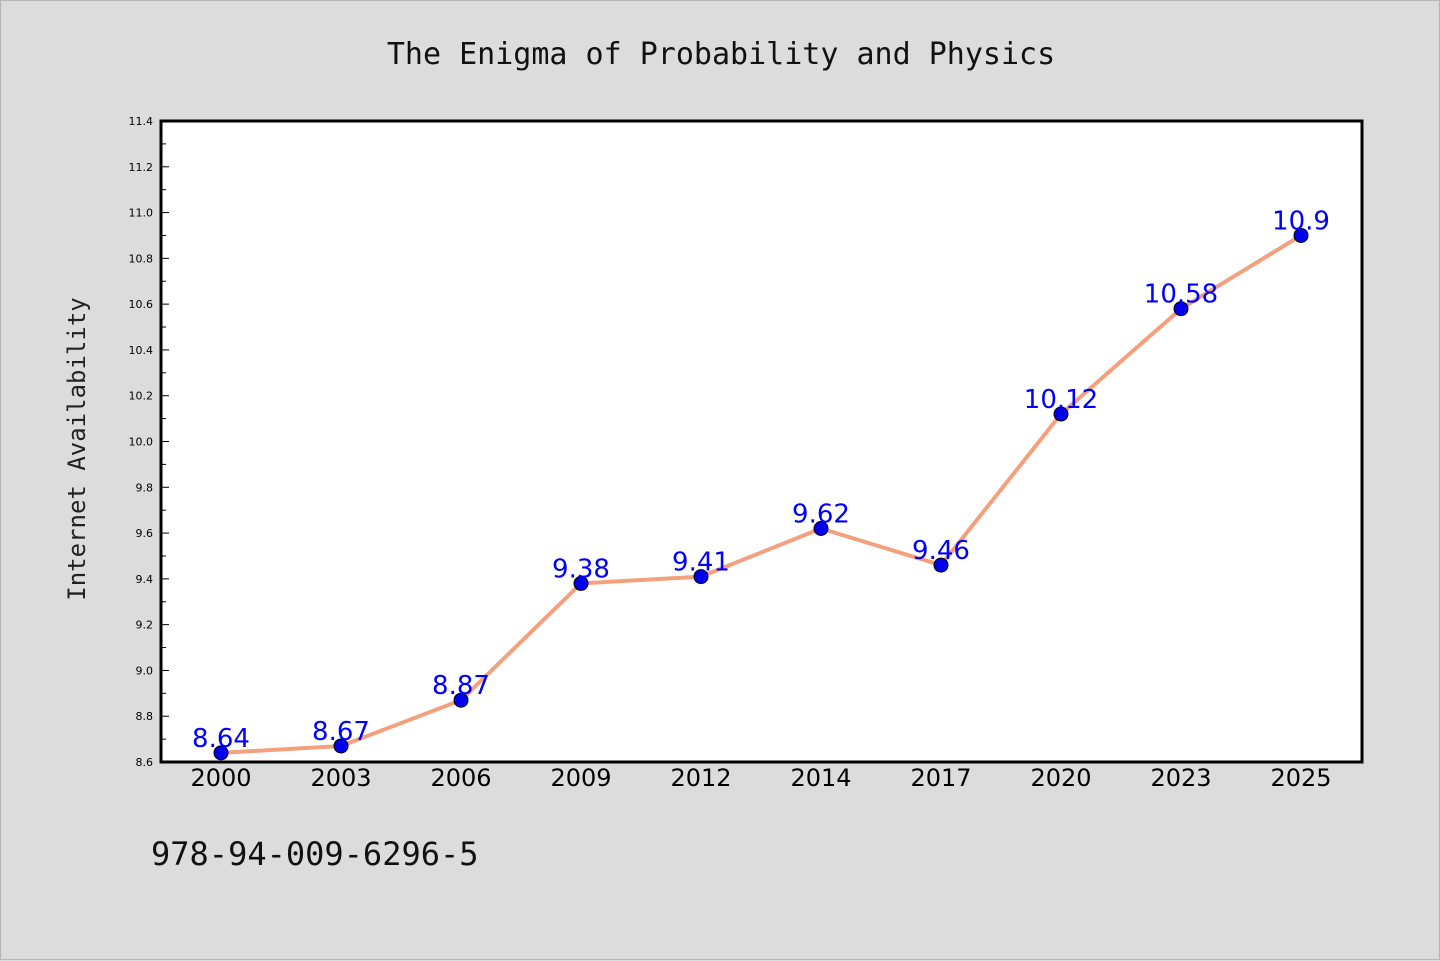 The image size is (1440, 961). Describe the element at coordinates (581, 569) in the screenshot. I see `data-label: 9.38` at that location.